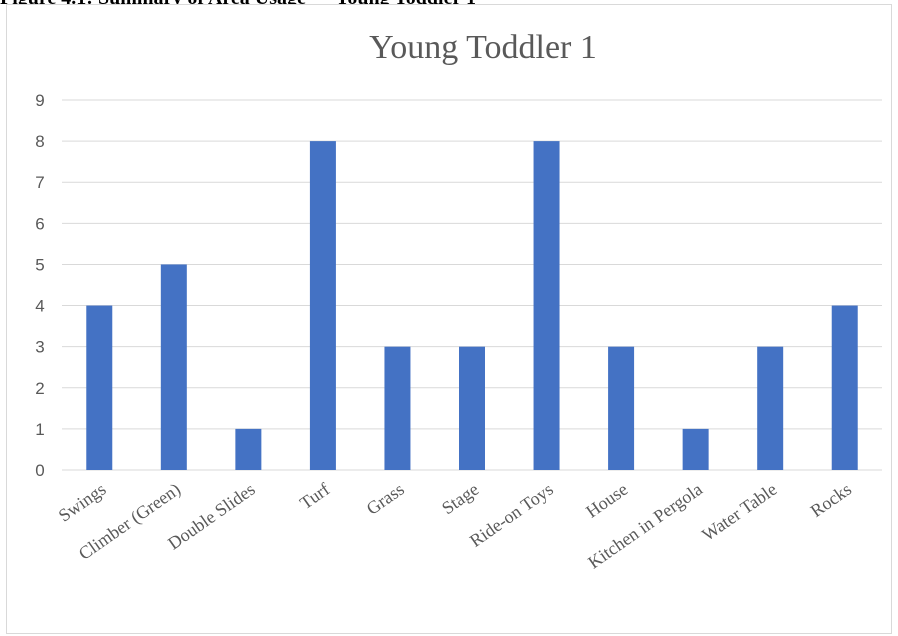 This screenshot has height=636, width=898. What do you see at coordinates (695, 449) in the screenshot?
I see `bar-kitchen-in-pergola` at bounding box center [695, 449].